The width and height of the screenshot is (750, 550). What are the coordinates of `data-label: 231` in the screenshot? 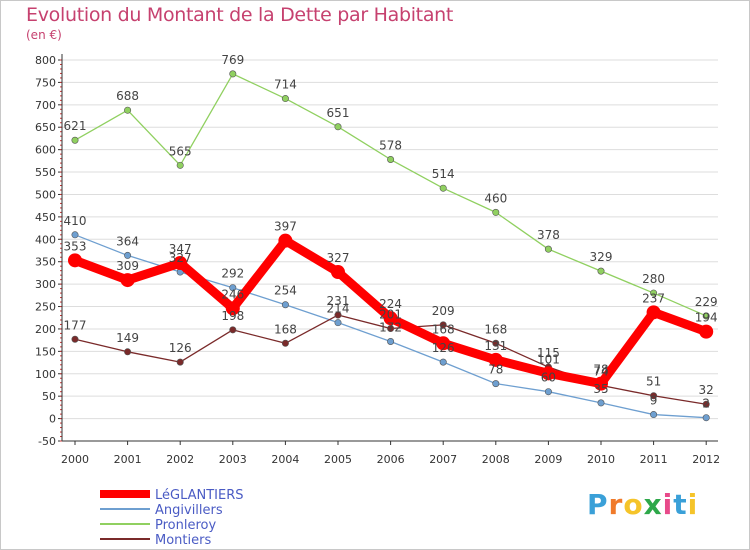 It's located at (338, 301).